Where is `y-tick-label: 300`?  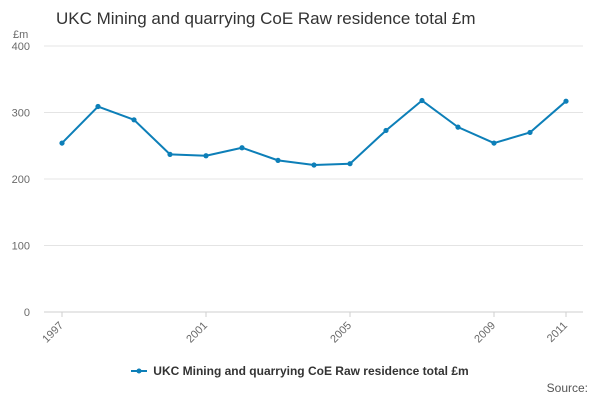
y-tick-label: 300 is located at coordinates (21, 114).